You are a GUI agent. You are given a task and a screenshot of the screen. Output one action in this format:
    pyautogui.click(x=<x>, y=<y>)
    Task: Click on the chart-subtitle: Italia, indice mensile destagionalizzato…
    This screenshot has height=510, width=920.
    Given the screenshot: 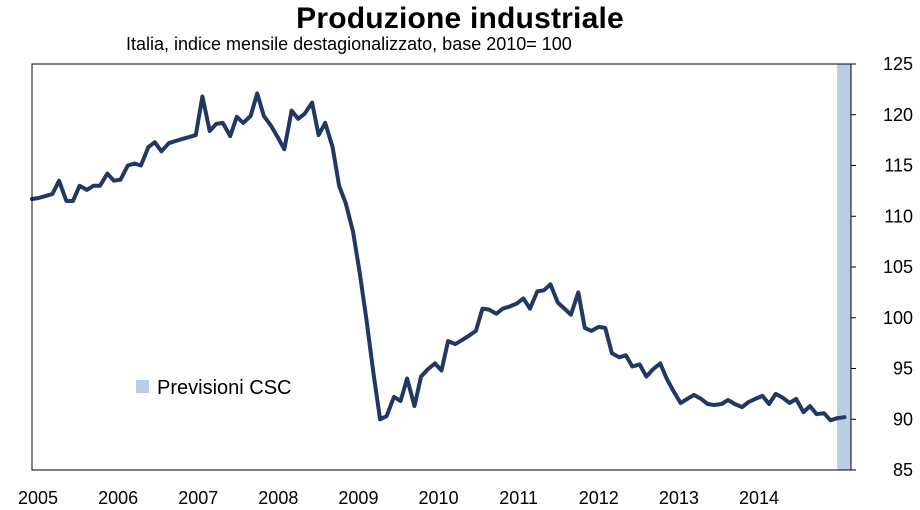 What is the action you would take?
    pyautogui.click(x=349, y=44)
    